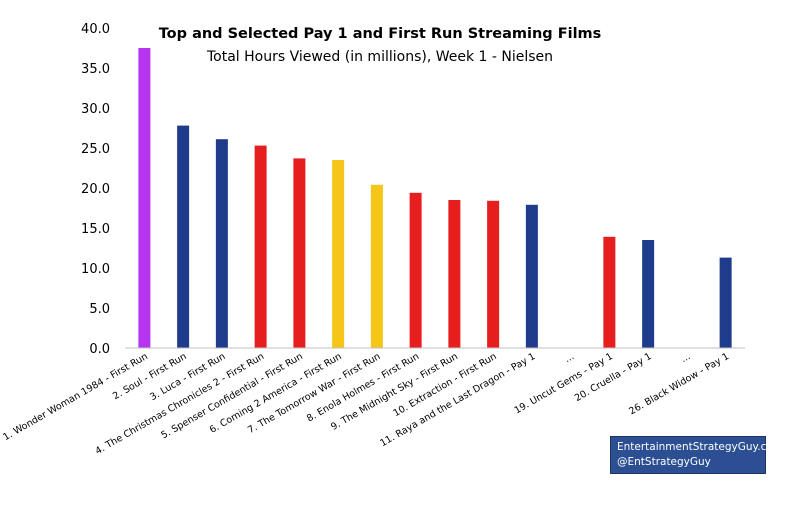  I want to click on y-tick-label: 20.0, so click(95, 189).